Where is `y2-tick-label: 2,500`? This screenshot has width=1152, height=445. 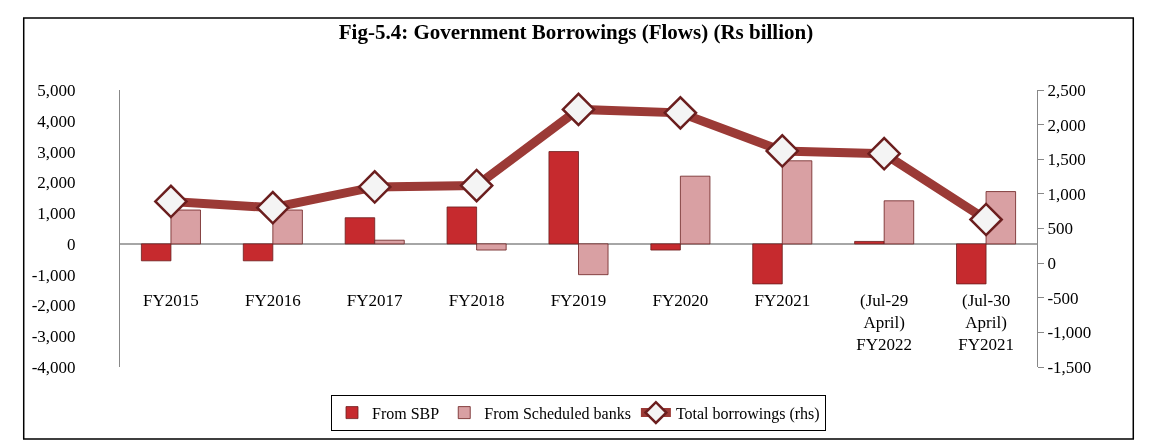 y2-tick-label: 2,500 is located at coordinates (1066, 90).